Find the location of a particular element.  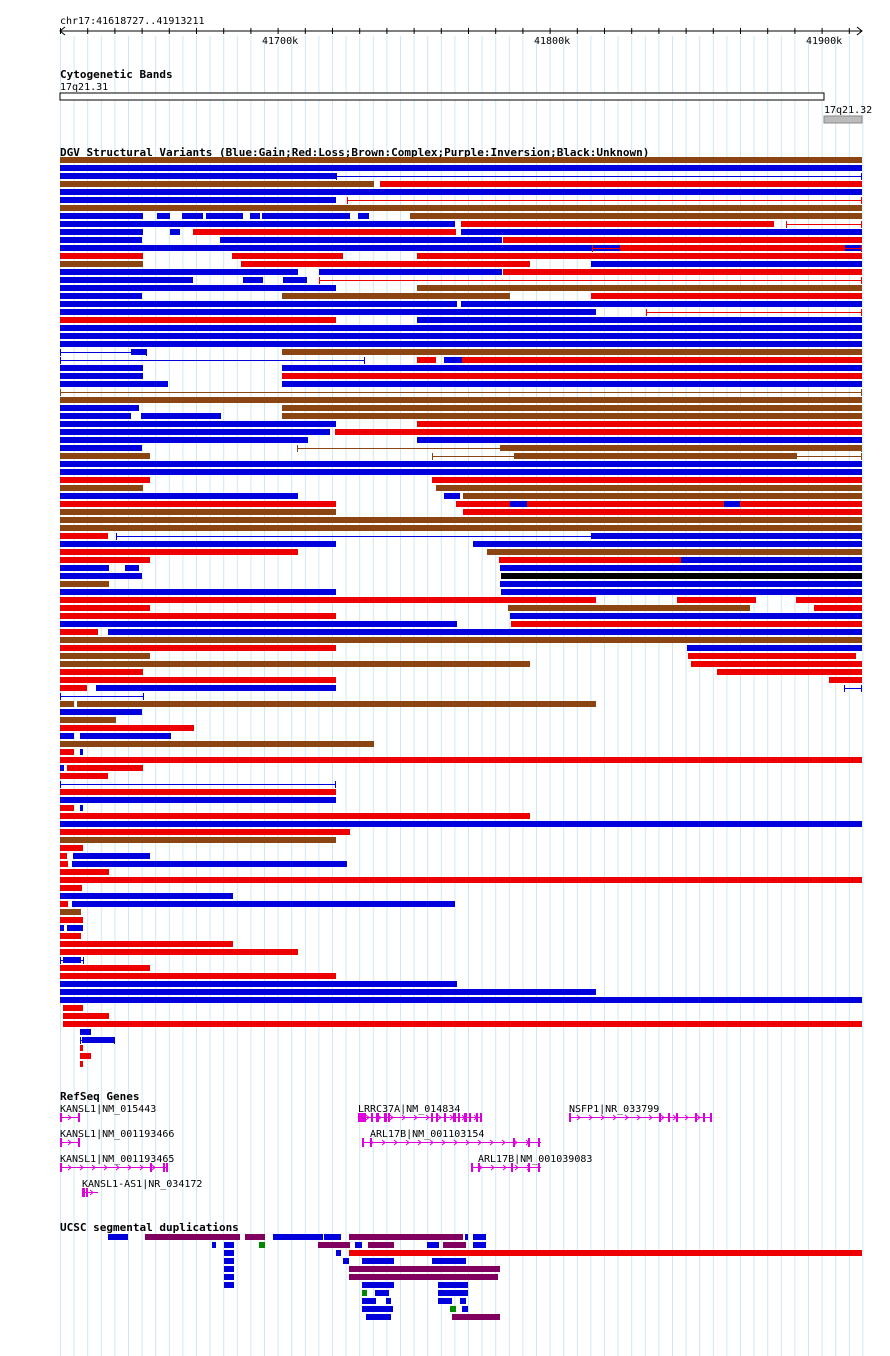

gene-models is located at coordinates (386, 1155).